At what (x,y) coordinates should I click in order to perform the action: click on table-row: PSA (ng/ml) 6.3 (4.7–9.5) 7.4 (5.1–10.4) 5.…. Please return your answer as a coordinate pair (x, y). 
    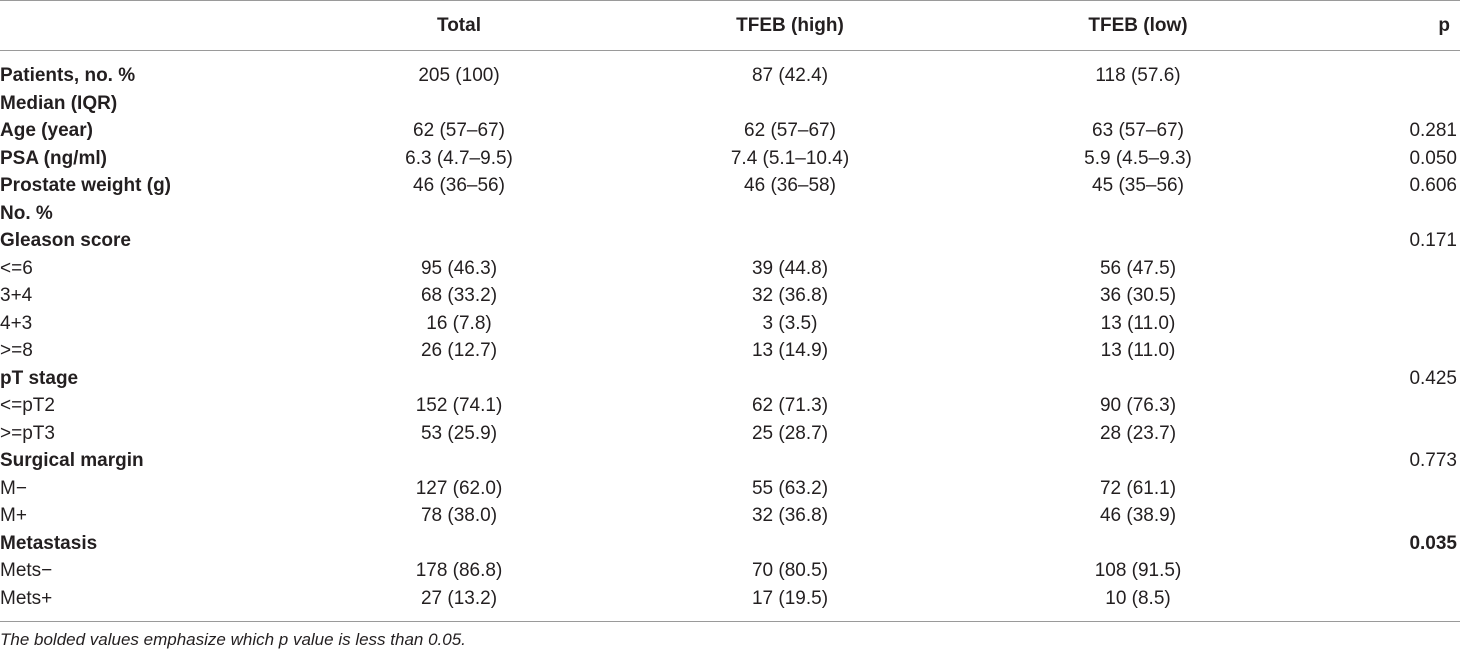
    Looking at the image, I should click on (730, 159).